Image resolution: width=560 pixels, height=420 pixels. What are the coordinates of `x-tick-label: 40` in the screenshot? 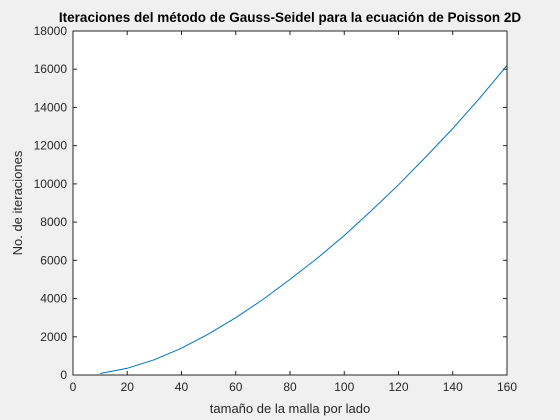 It's located at (182, 387).